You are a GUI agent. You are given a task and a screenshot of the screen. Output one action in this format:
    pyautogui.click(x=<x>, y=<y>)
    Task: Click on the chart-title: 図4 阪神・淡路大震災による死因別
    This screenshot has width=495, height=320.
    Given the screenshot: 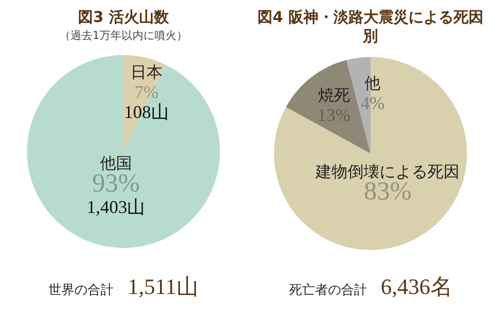 What is the action you would take?
    pyautogui.click(x=370, y=27)
    